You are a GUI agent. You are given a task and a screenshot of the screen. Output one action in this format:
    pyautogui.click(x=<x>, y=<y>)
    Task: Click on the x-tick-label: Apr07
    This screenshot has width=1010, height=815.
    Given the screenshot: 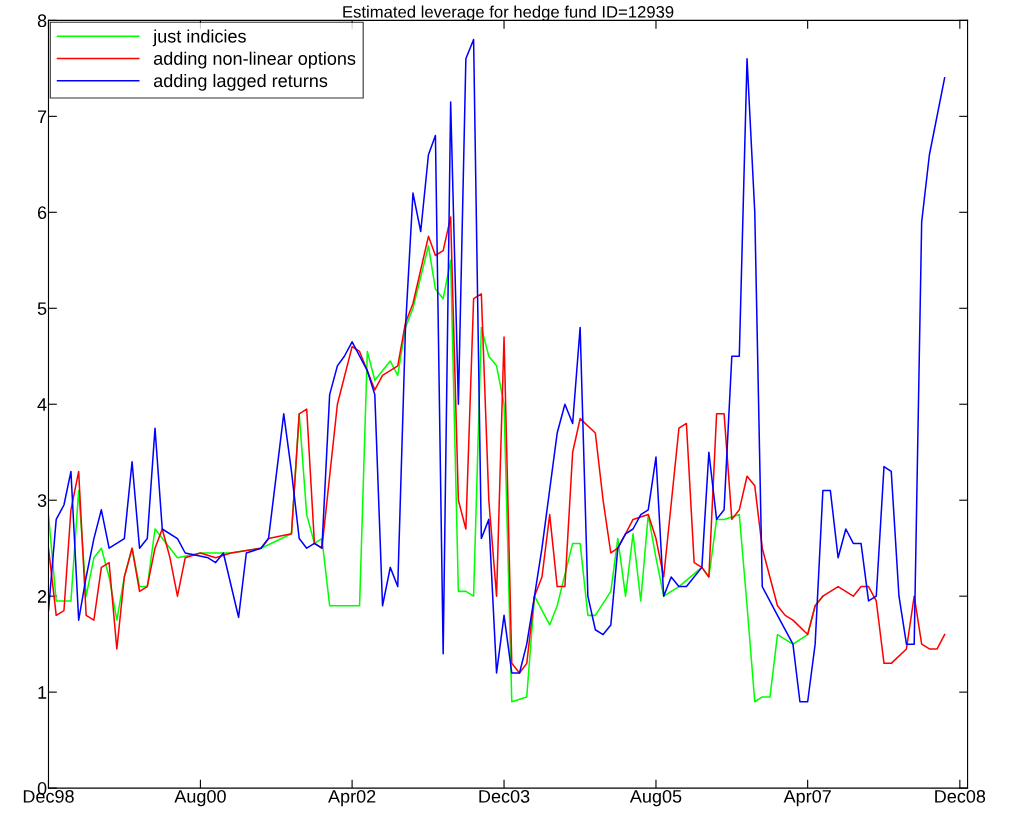 What is the action you would take?
    pyautogui.click(x=807, y=798)
    